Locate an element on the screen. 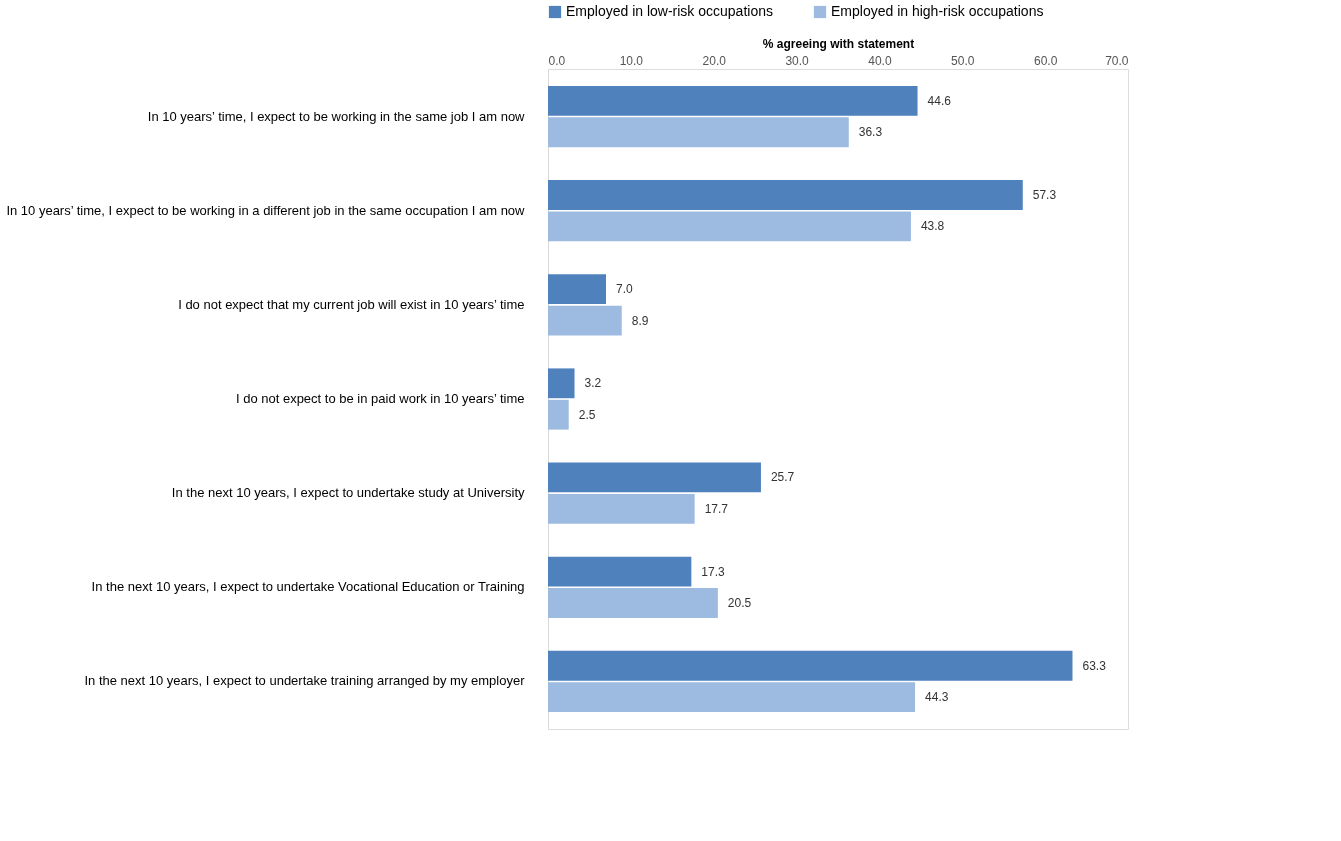 This screenshot has width=1341, height=841. legend-label: Employed in high-risk occupations is located at coordinates (937, 11).